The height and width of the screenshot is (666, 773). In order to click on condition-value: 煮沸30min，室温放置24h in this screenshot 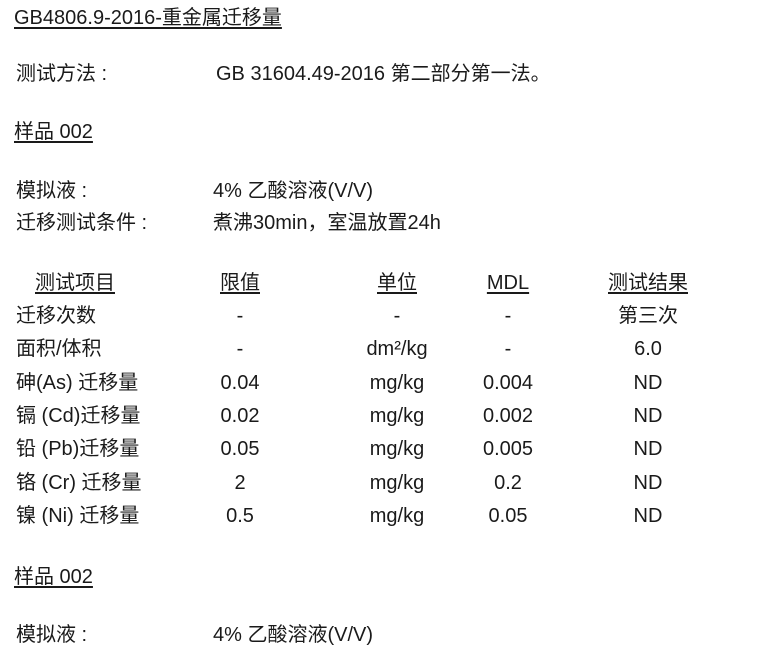, I will do `click(327, 223)`.